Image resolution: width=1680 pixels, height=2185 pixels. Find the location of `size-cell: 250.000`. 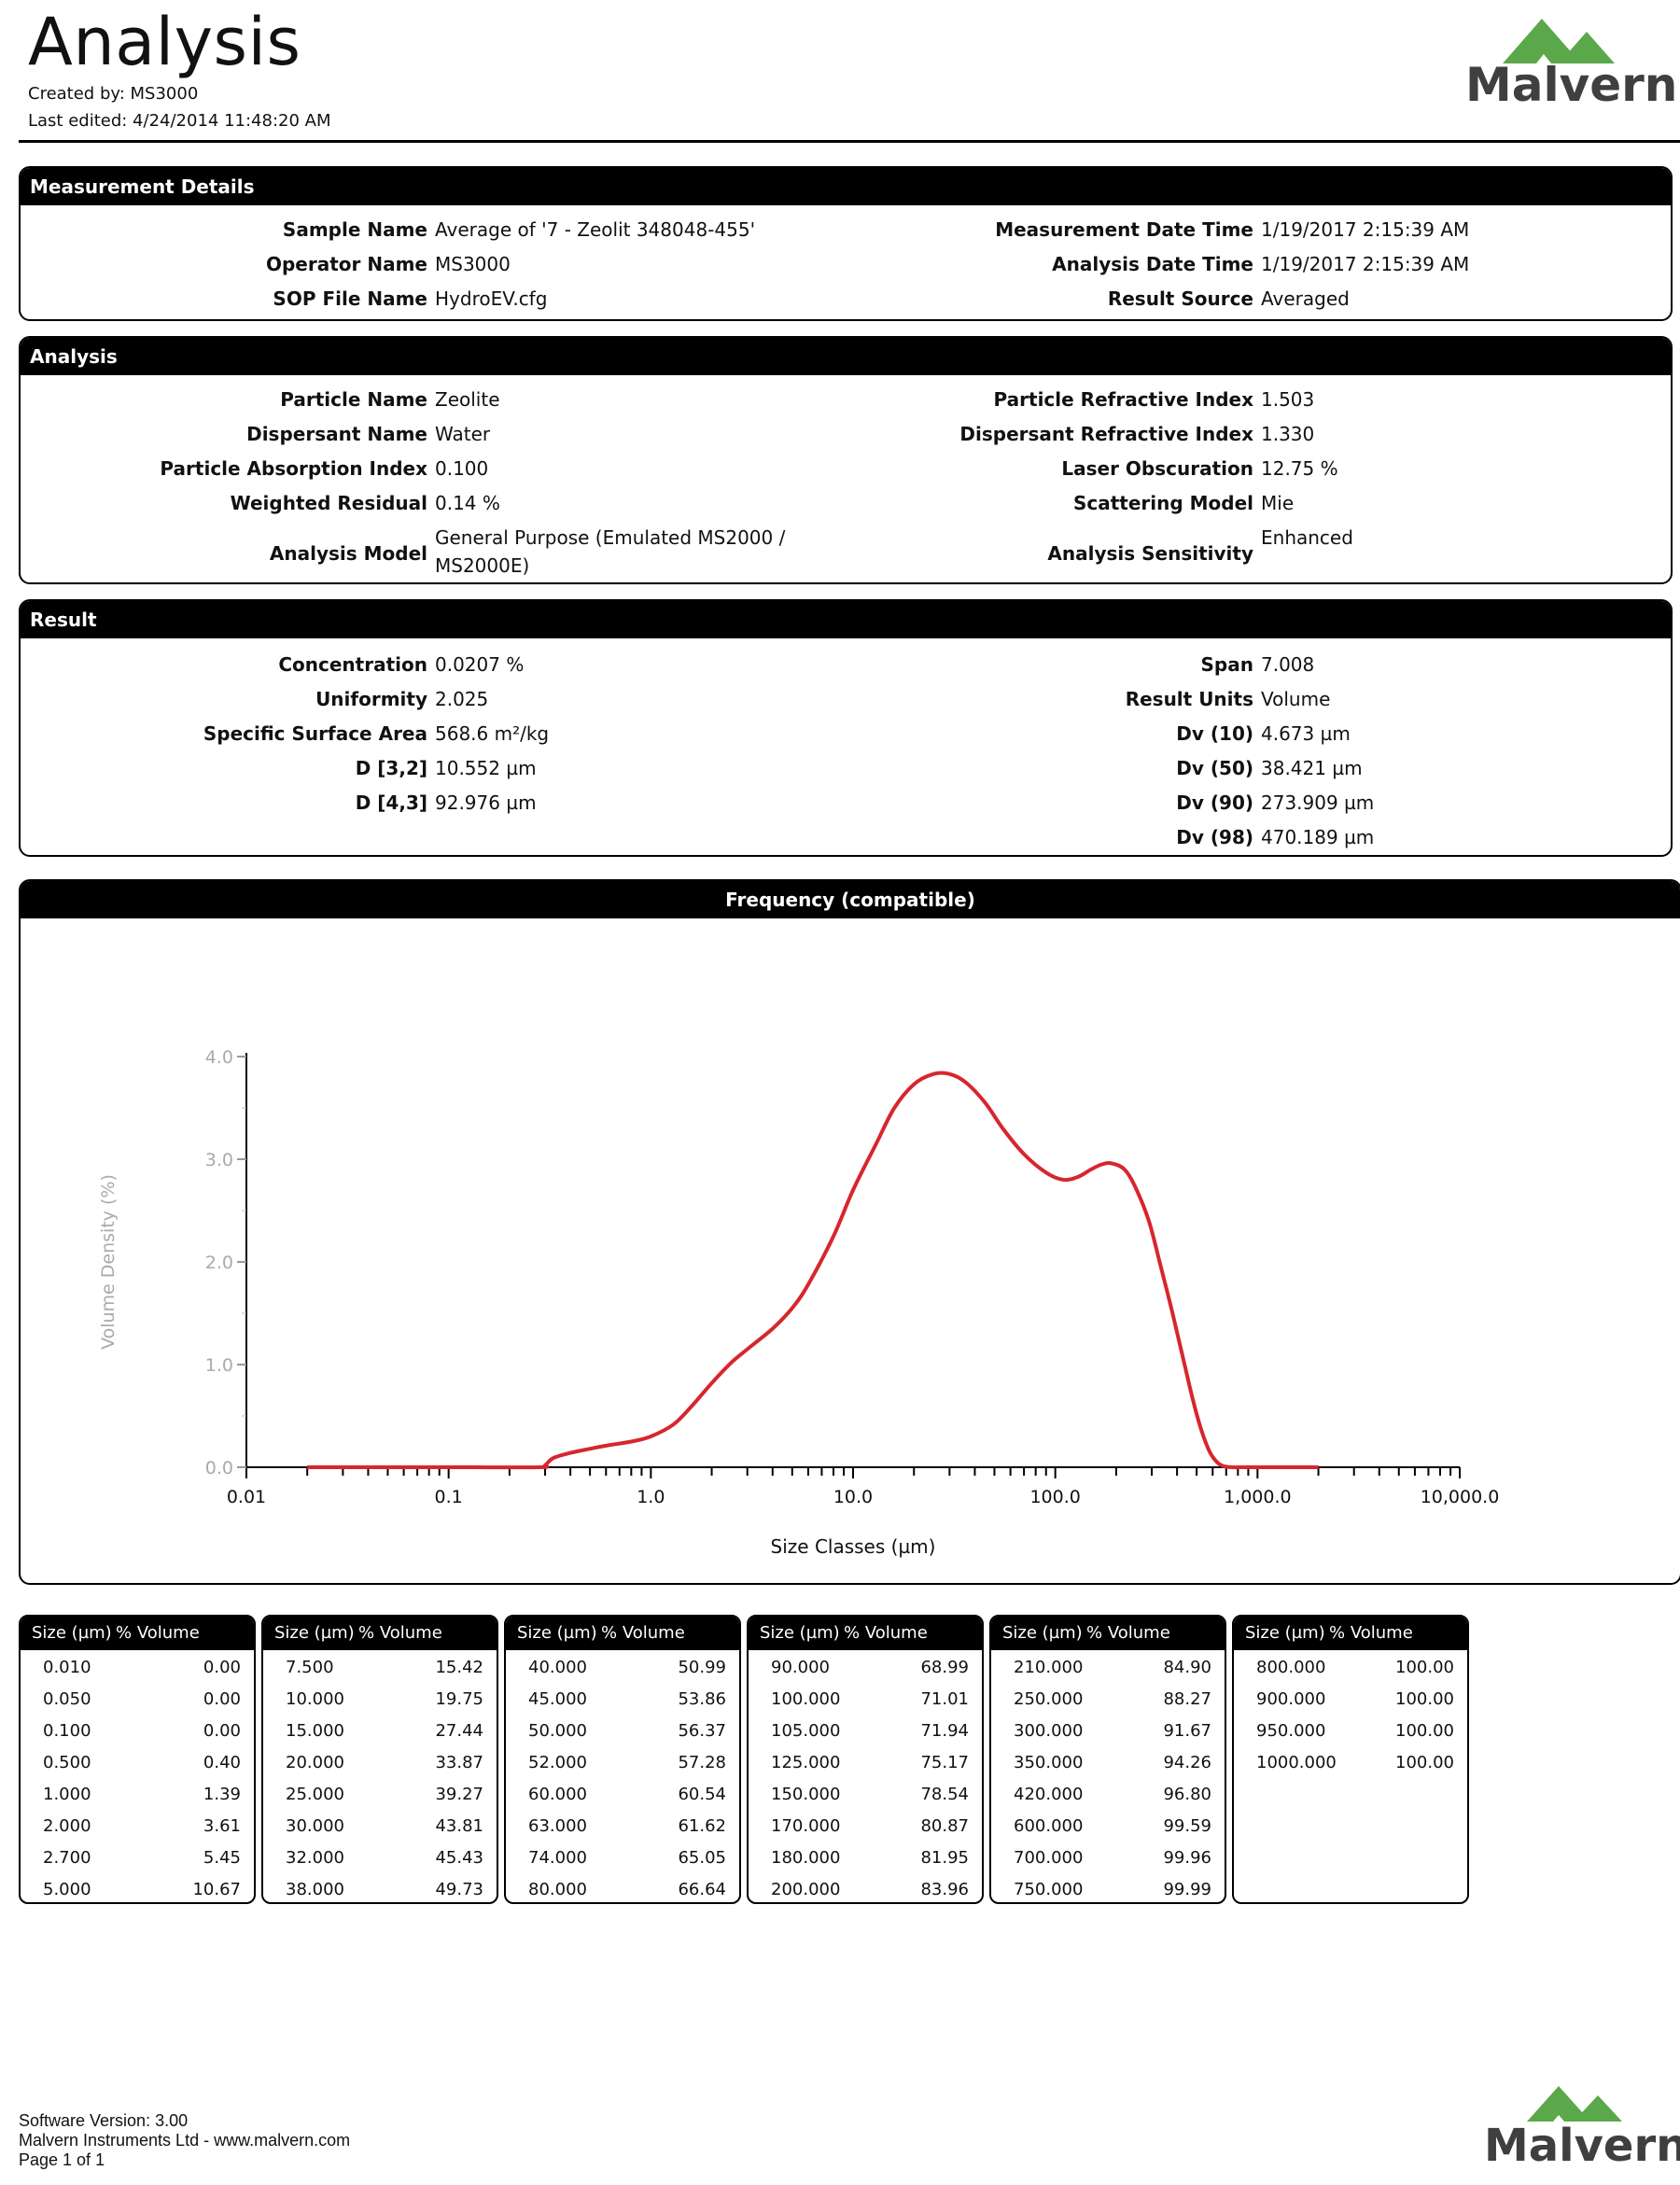

size-cell: 250.000 is located at coordinates (1049, 1699).